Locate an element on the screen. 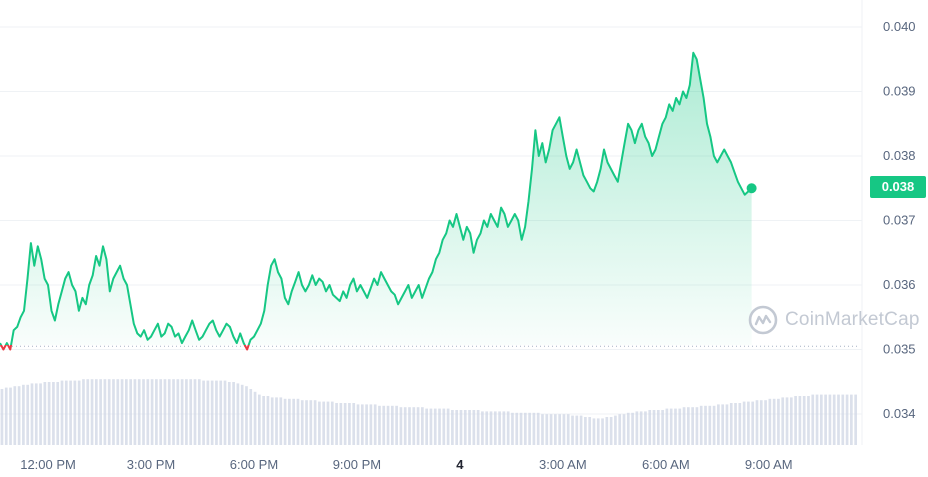 The width and height of the screenshot is (928, 477). watermark-text: CoinMarketCap is located at coordinates (852, 319).